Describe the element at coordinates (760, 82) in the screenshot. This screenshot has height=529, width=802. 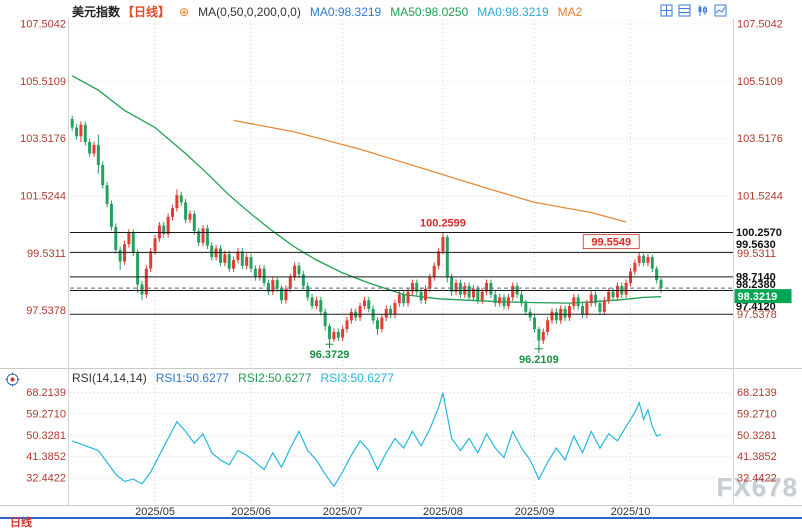
I see `y-axis-label-right: 105.5109` at that location.